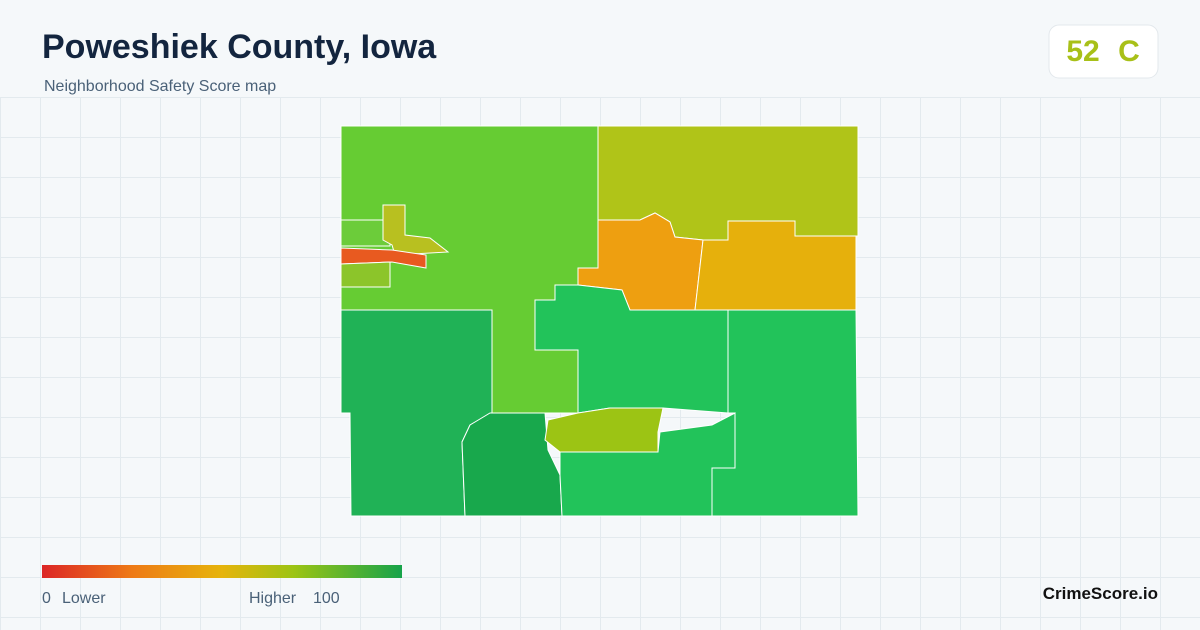  Describe the element at coordinates (326, 598) in the screenshot. I see `legend-max: 100` at that location.